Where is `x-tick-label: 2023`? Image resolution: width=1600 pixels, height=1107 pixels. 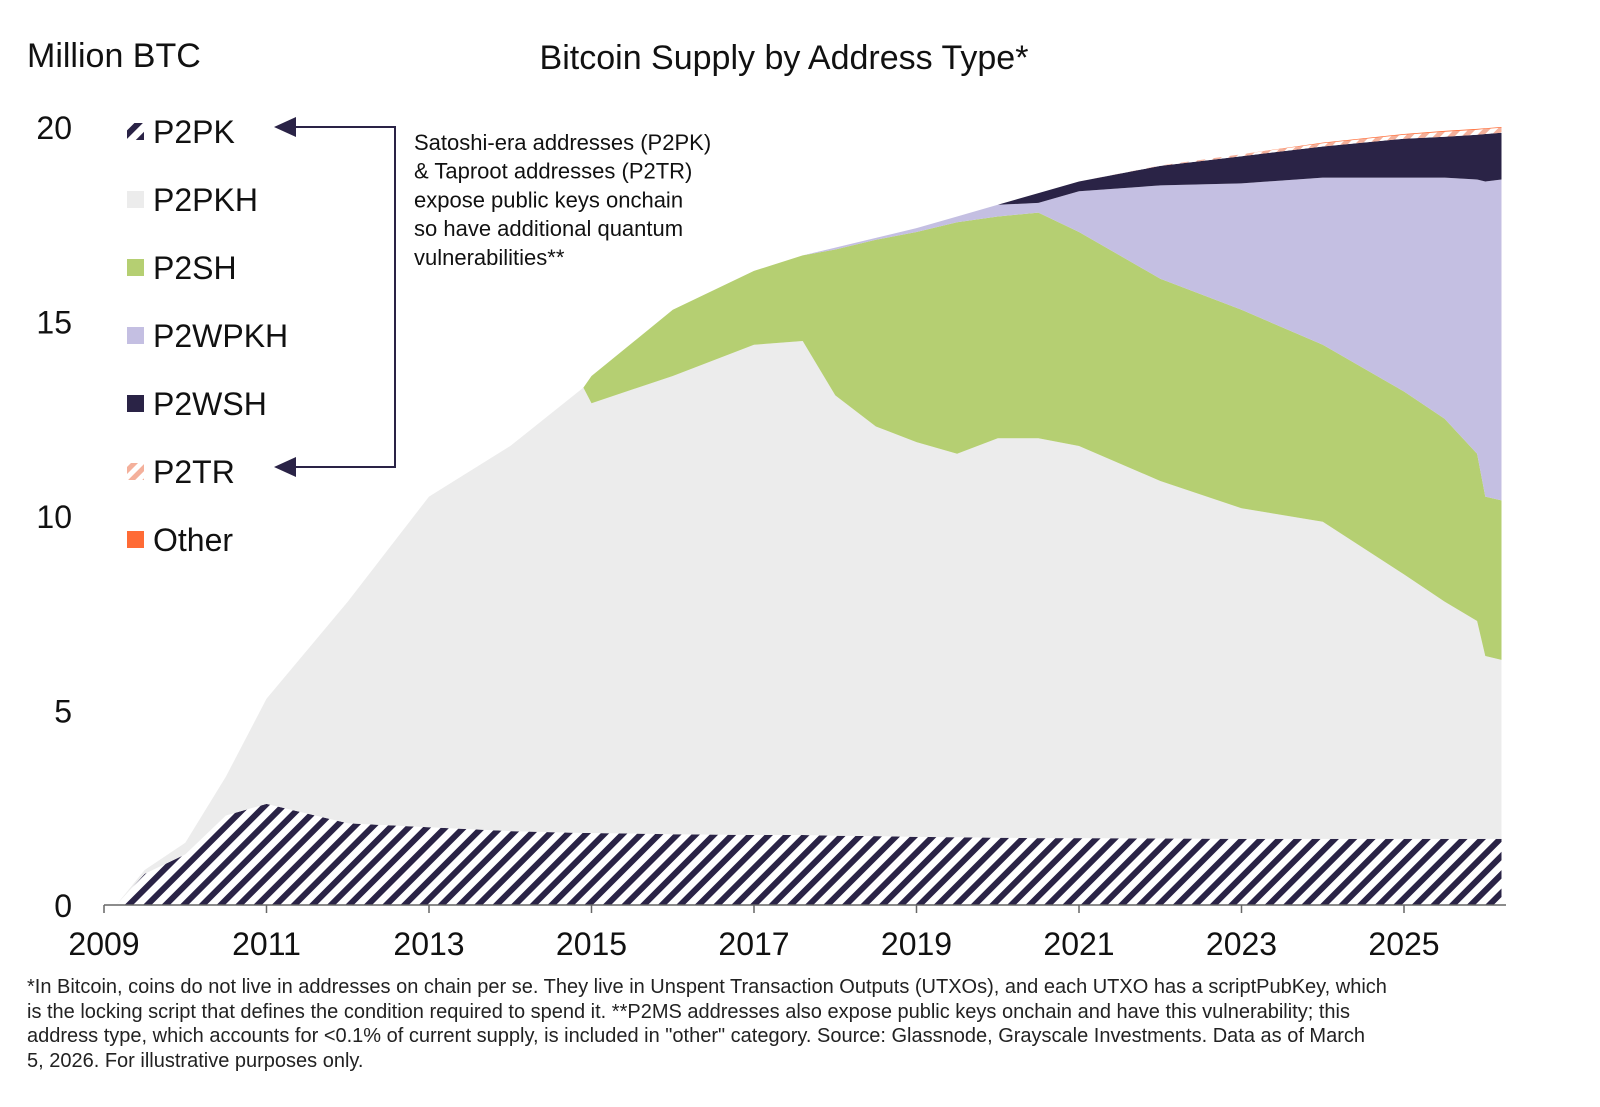 x-tick-label: 2023 is located at coordinates (1241, 944).